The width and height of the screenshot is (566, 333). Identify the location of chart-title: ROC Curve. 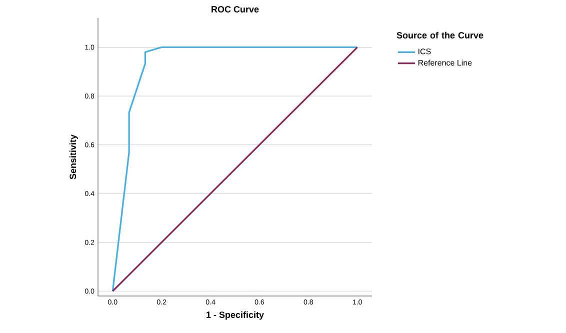
(235, 9).